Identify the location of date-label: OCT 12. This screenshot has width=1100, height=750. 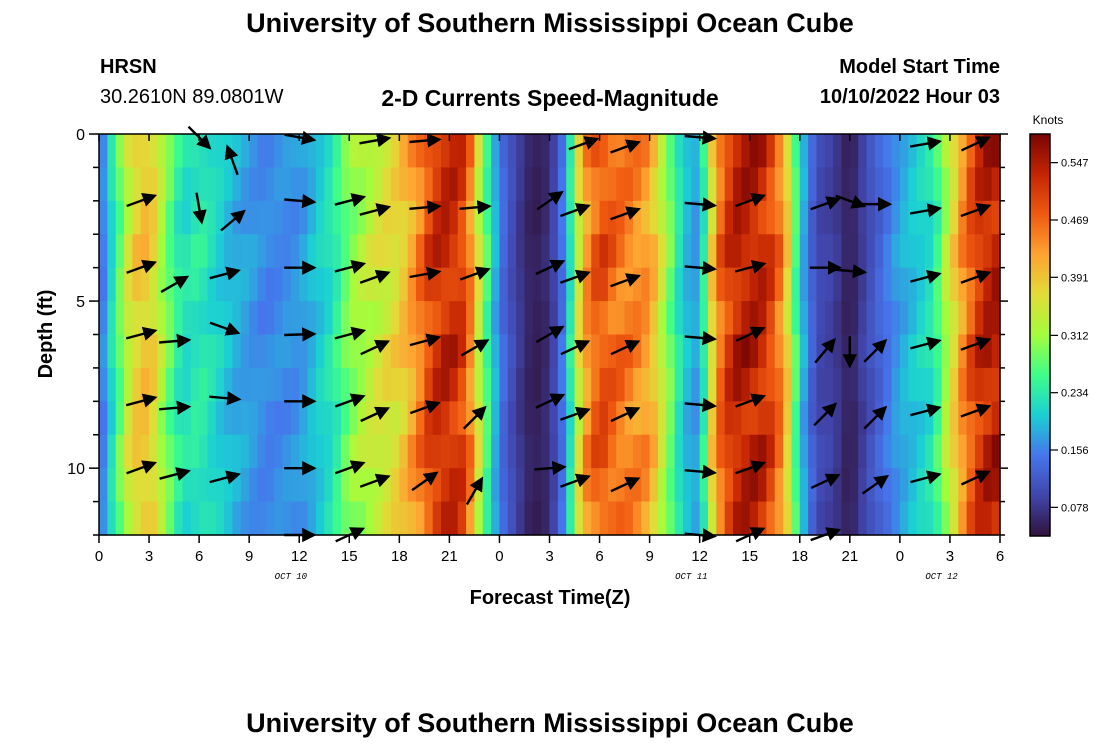
(941, 577).